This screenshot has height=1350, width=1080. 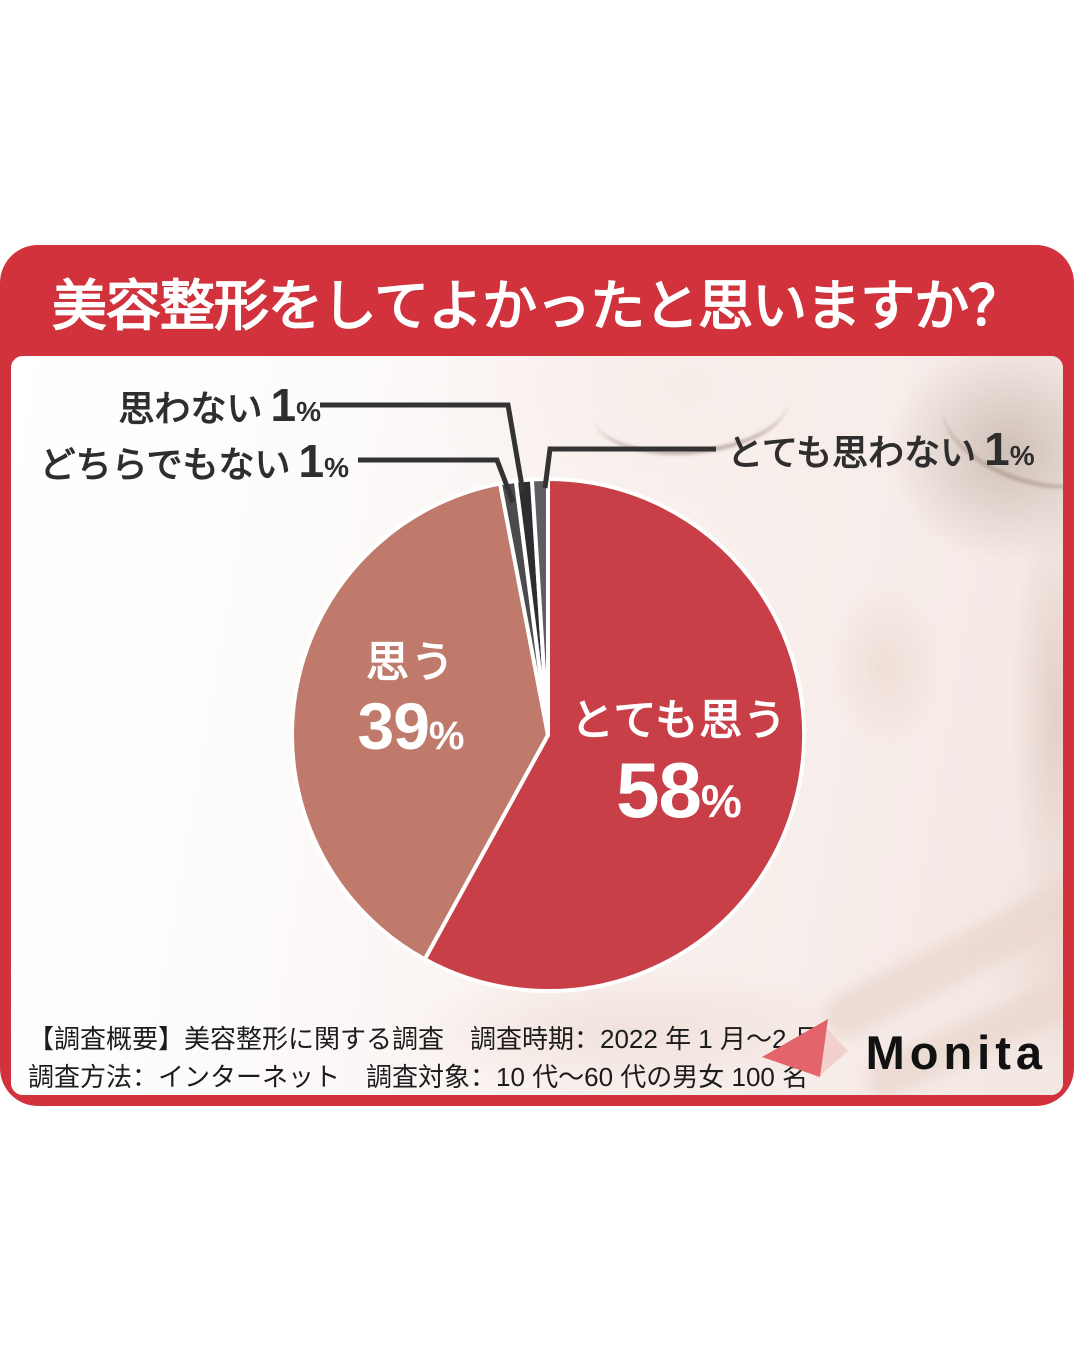 I want to click on monita-logo: Monita, so click(x=903, y=1052).